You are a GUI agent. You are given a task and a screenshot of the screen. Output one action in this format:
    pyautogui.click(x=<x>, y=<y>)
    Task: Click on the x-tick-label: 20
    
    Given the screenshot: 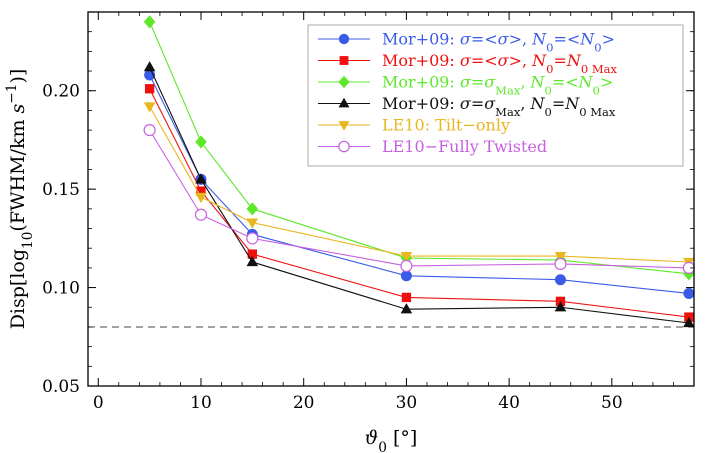 What is the action you would take?
    pyautogui.click(x=304, y=403)
    